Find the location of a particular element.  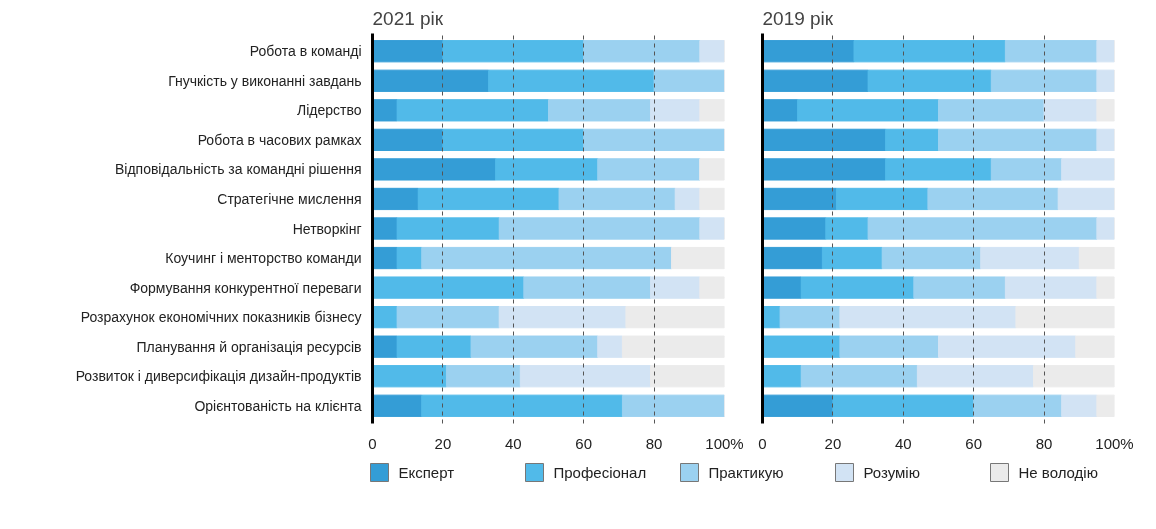

y-tick-label: Робота в часових рамках is located at coordinates (279, 139).